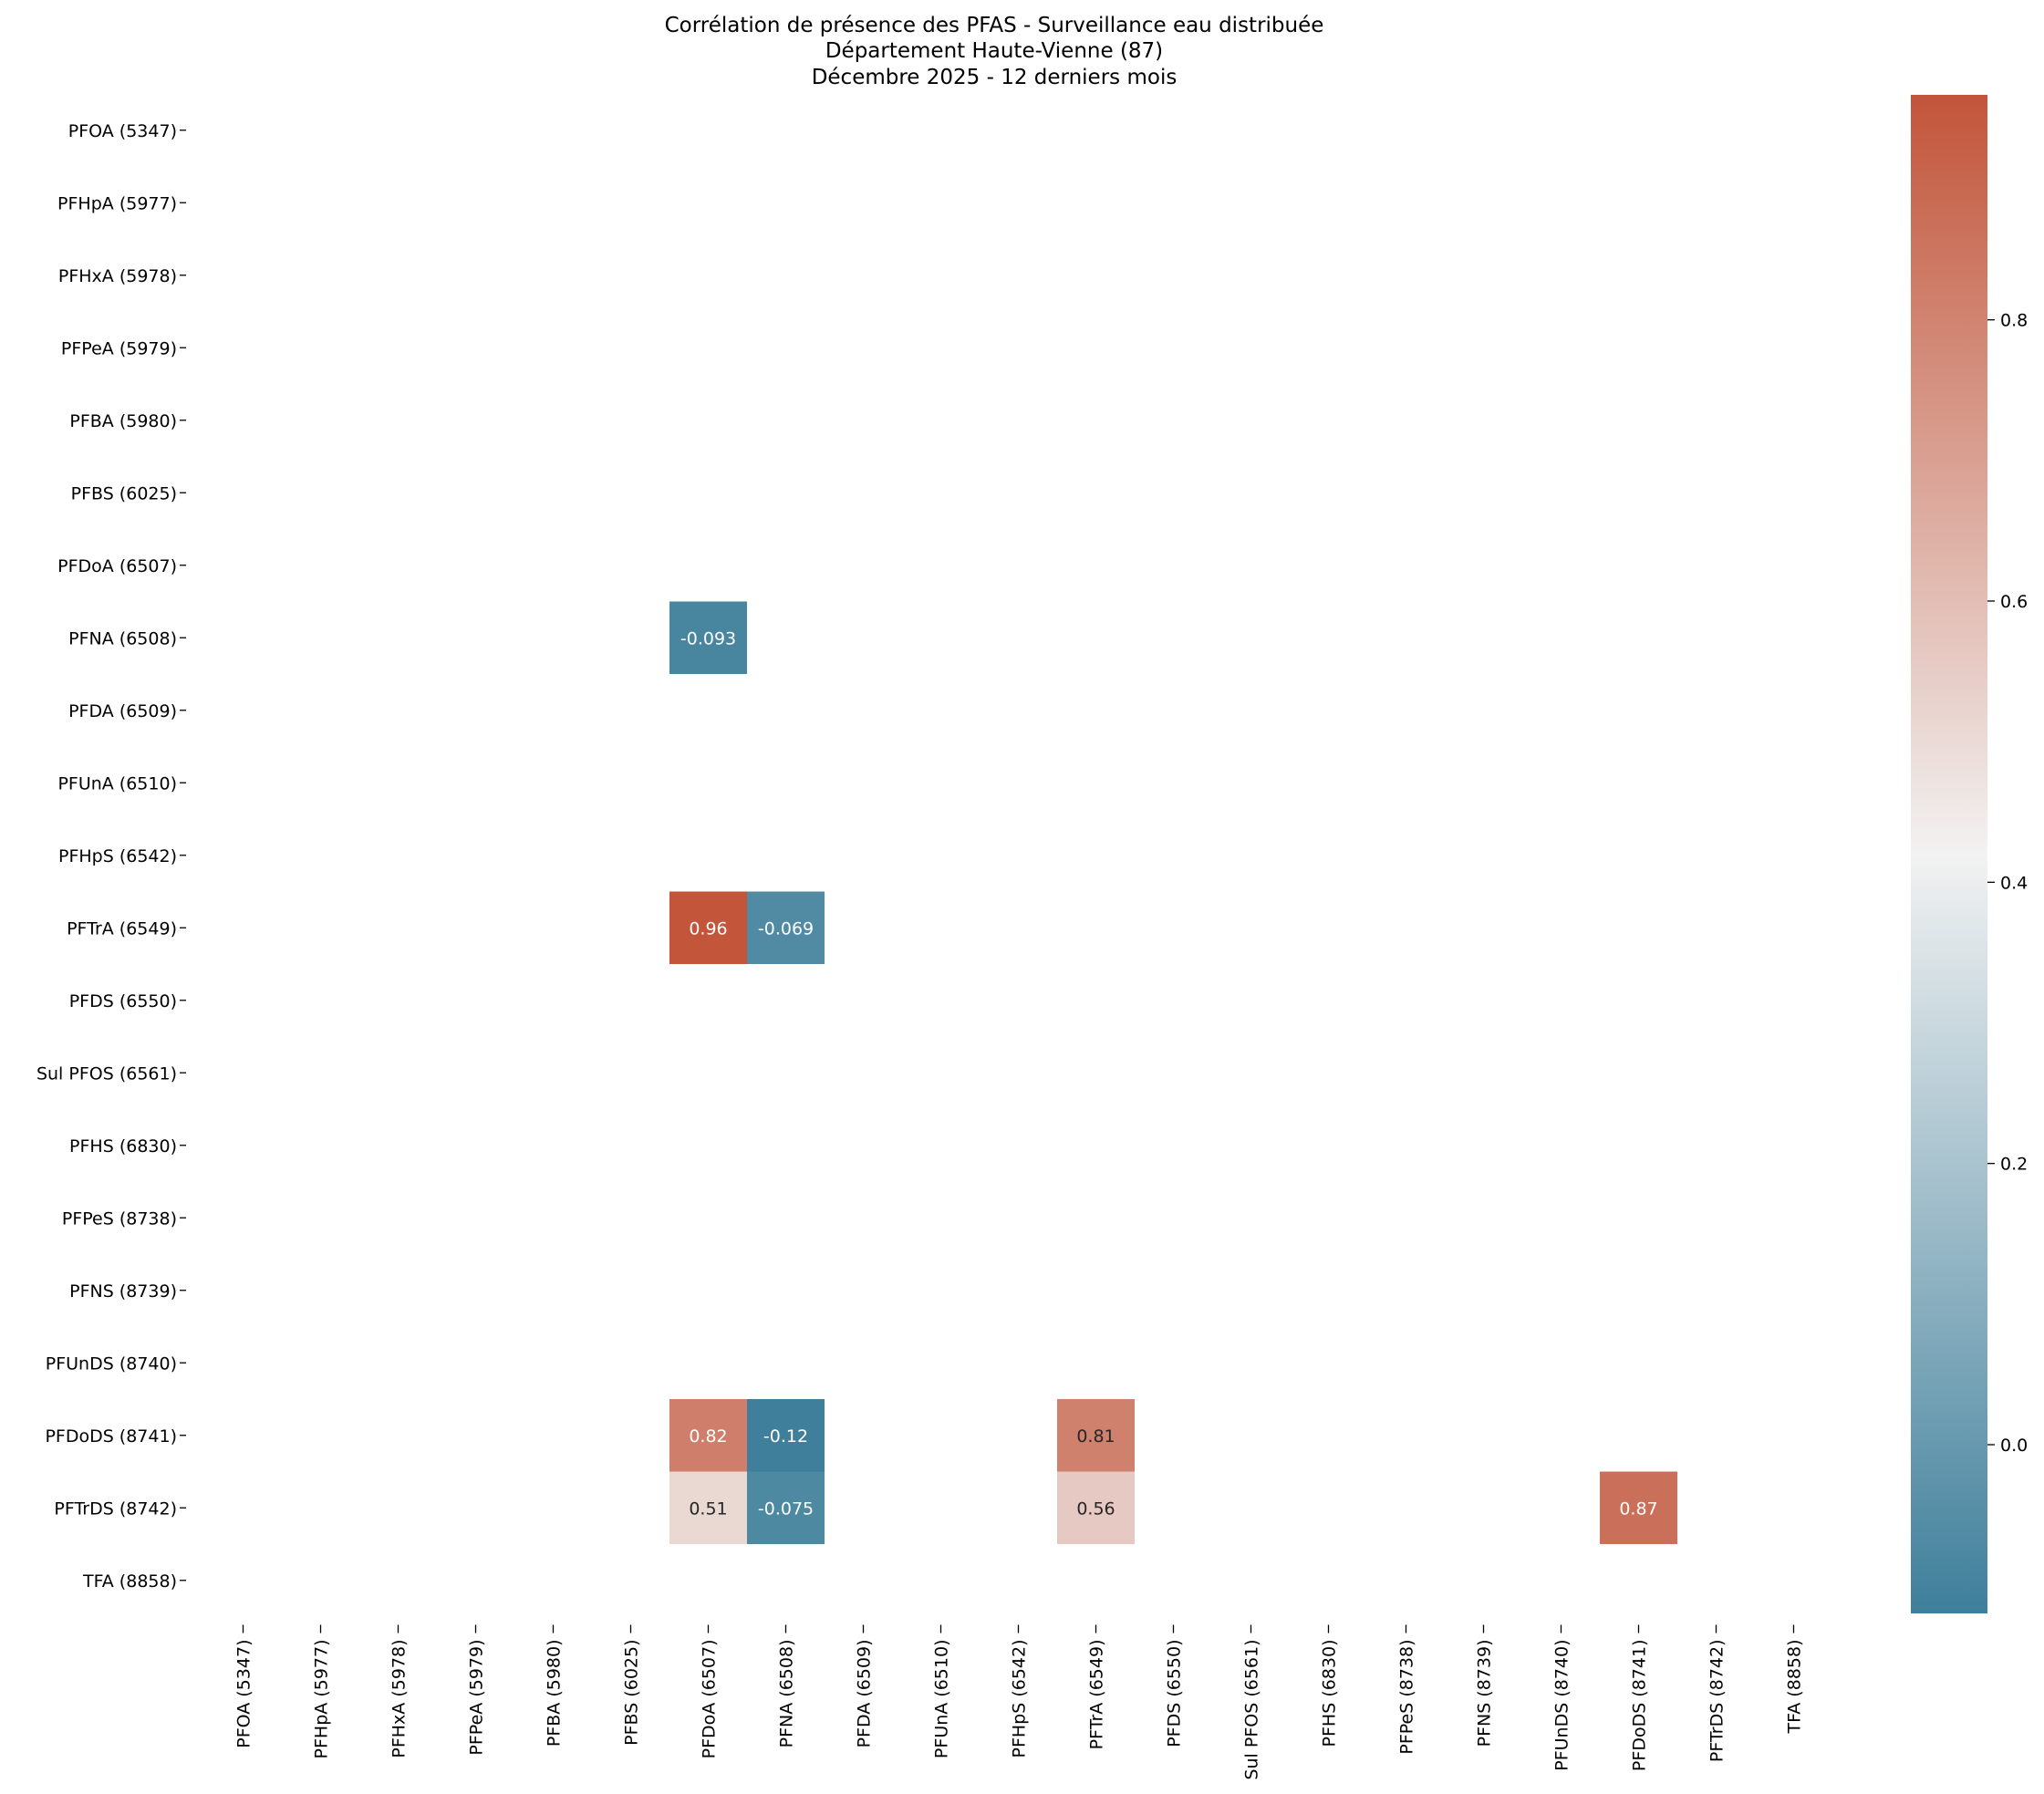 This screenshot has width=2044, height=1794. Describe the element at coordinates (399, 1699) in the screenshot. I see `x-tick-label: PFHxA (5978)` at that location.